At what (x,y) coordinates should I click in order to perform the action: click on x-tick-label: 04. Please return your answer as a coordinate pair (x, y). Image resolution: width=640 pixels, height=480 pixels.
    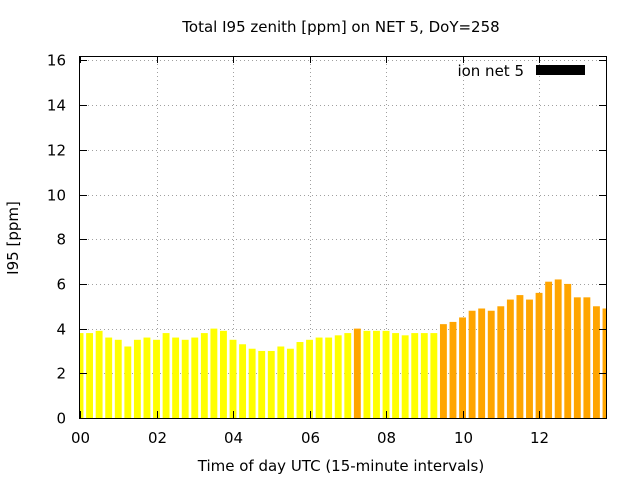
    Looking at the image, I should click on (233, 438).